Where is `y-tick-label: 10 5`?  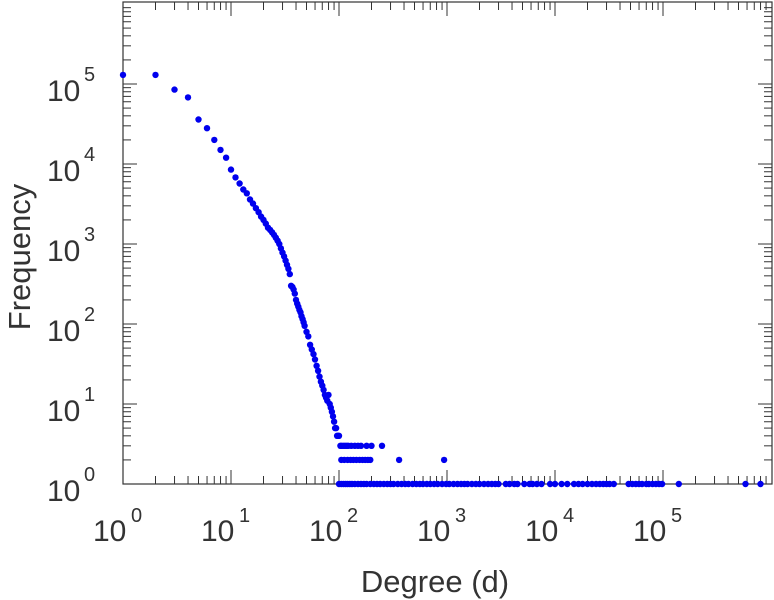
y-tick-label: 10 5 is located at coordinates (71, 86).